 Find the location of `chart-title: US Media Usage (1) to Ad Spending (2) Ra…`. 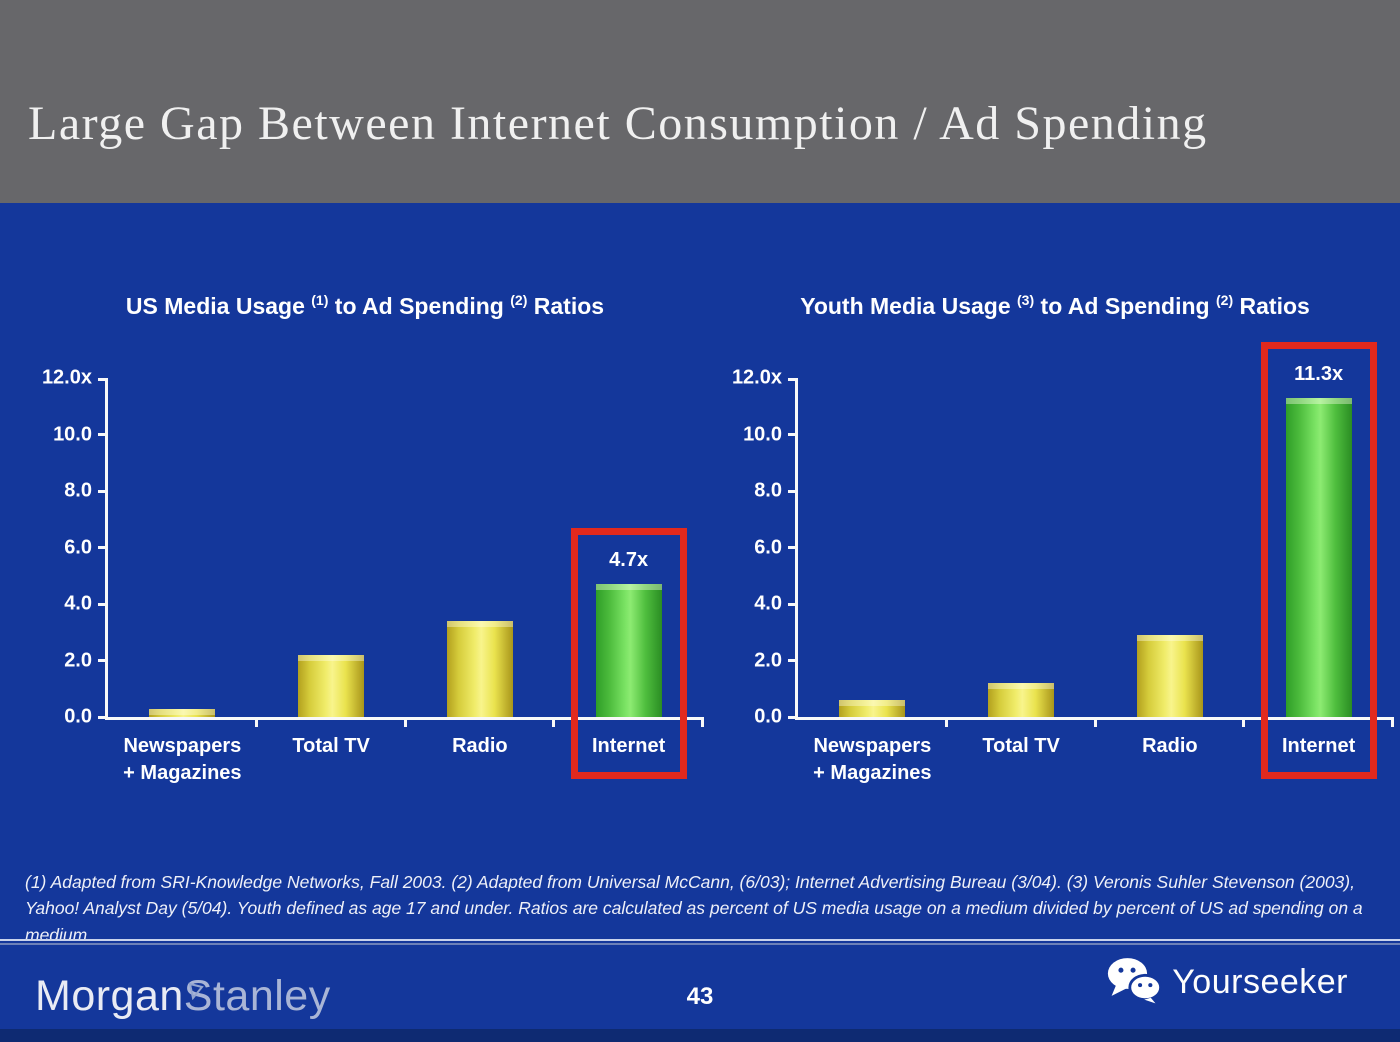

chart-title: US Media Usage (1) to Ad Spending (2) Ra… is located at coordinates (365, 306).